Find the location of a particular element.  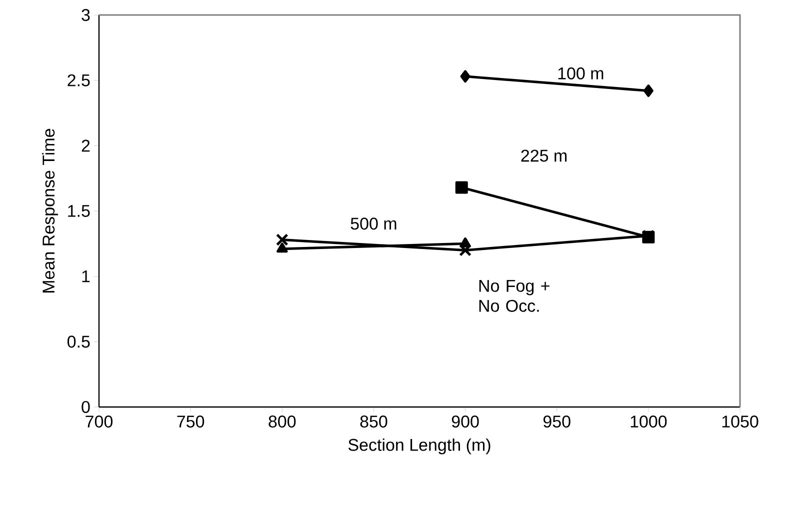

series-label: 500 m is located at coordinates (373, 224).